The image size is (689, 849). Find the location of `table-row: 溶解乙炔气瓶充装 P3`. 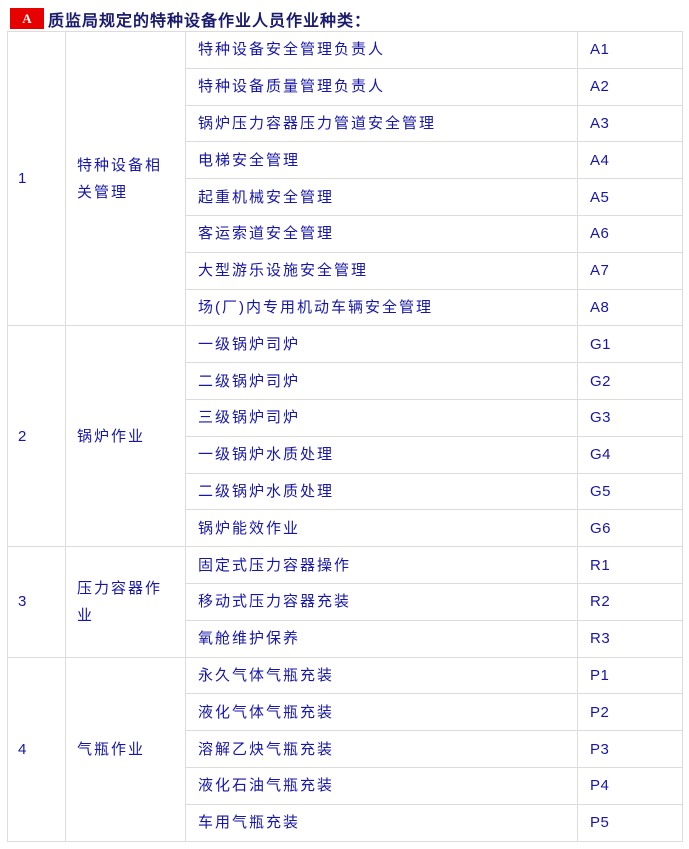

table-row: 溶解乙炔气瓶充装 P3 is located at coordinates (345, 749).